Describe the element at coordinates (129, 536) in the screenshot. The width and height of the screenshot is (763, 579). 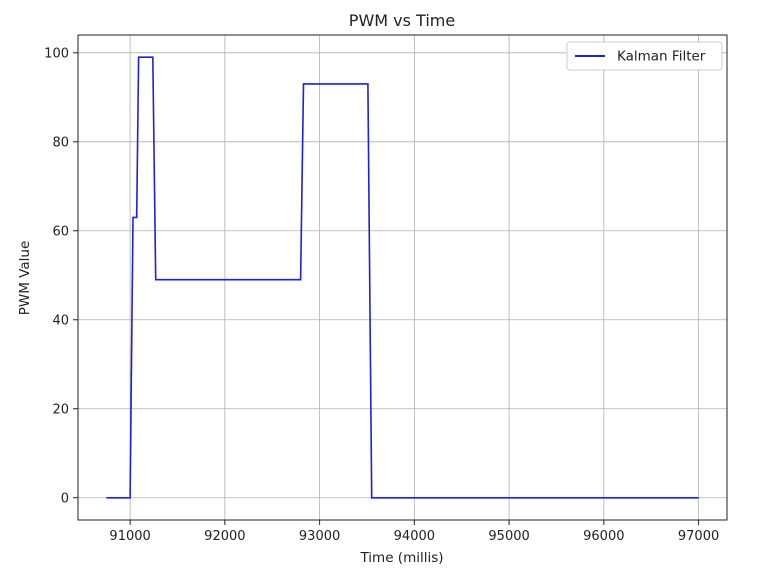
I see `x-tick-label: 91000` at that location.